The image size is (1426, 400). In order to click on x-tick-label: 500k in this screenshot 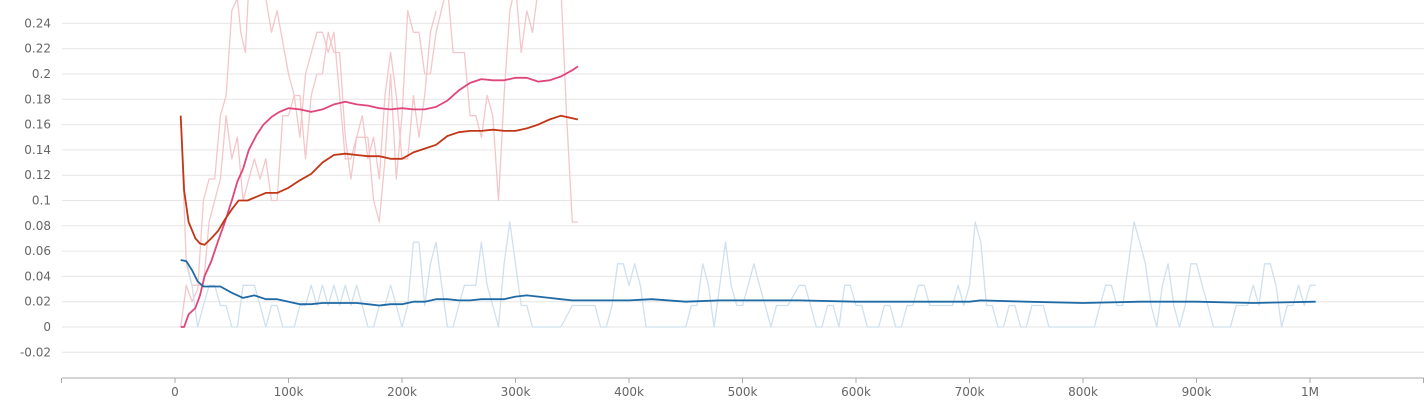, I will do `click(743, 392)`.